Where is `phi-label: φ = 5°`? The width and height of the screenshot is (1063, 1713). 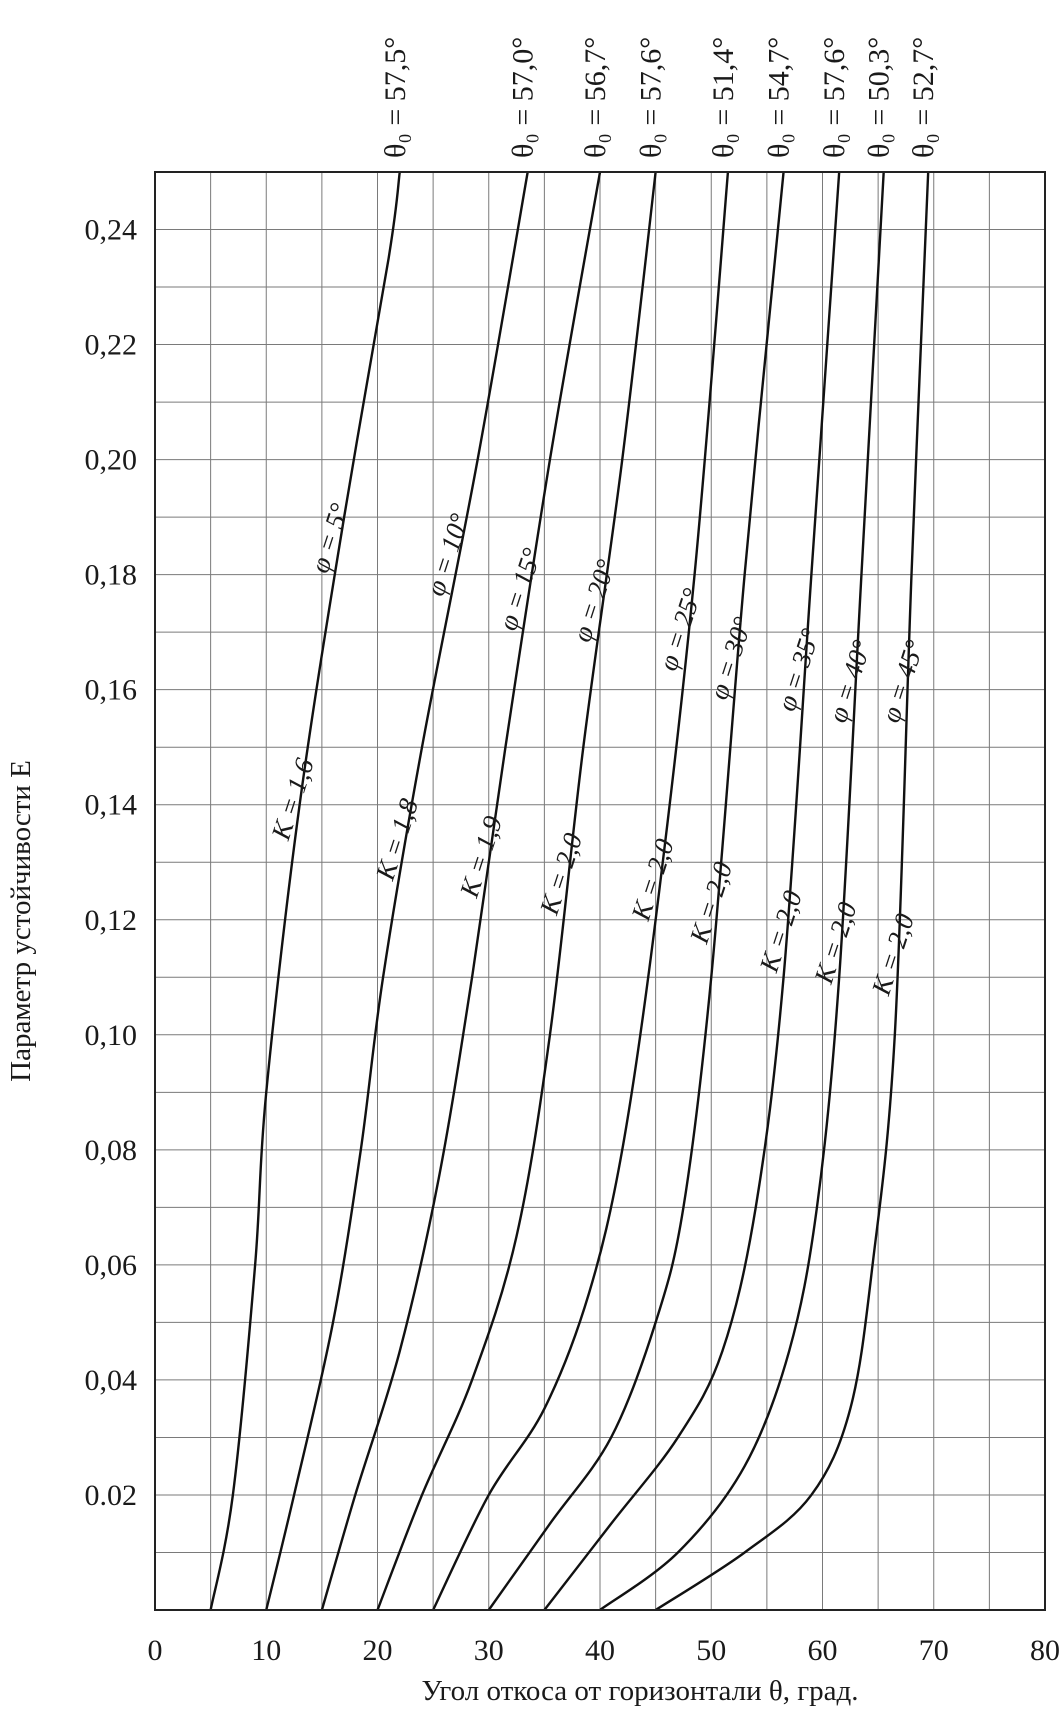
phi-label: φ = 5° is located at coordinates (329, 538).